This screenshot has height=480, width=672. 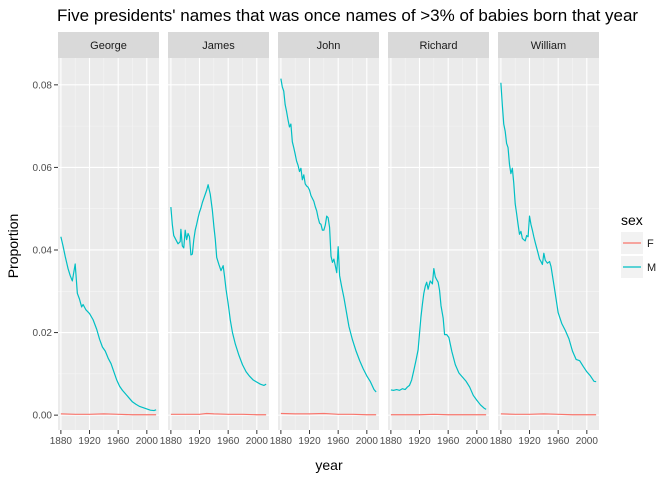 I want to click on y-tick-label: 0.08, so click(x=43, y=85).